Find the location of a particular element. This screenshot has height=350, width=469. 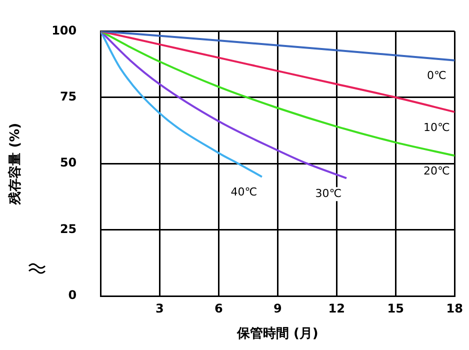

series-label: 20℃ is located at coordinates (436, 171).